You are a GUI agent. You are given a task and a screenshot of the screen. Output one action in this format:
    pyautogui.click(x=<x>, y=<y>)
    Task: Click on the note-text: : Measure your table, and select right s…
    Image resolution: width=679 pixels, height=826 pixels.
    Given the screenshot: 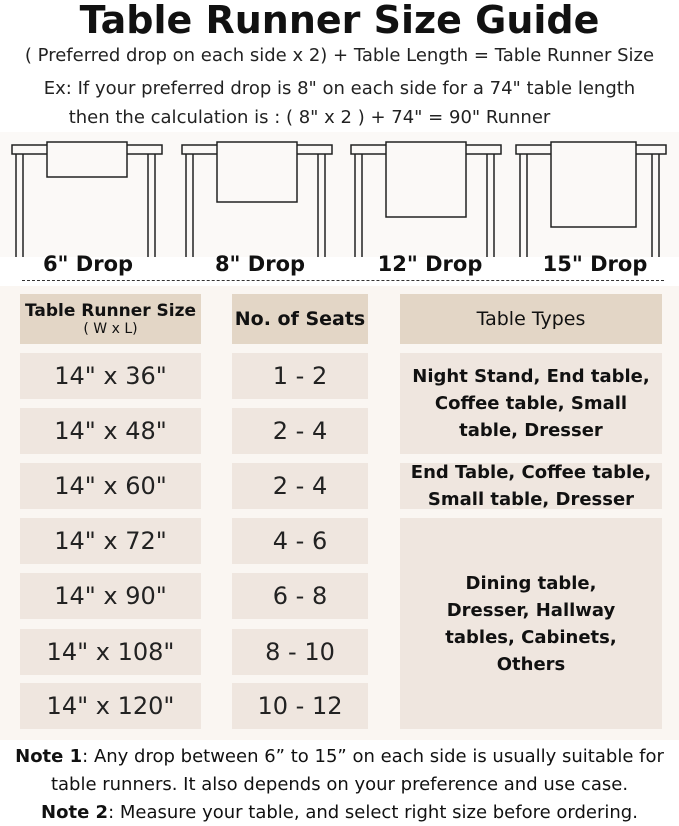 What is the action you would take?
    pyautogui.click(x=373, y=812)
    